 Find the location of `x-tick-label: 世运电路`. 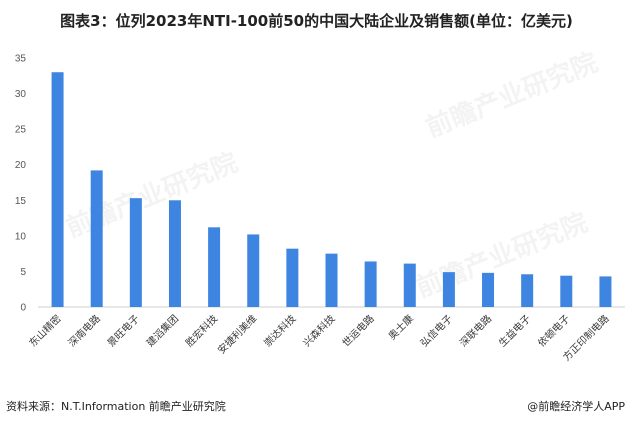

x-tick-label: 世运电路 is located at coordinates (357, 330).